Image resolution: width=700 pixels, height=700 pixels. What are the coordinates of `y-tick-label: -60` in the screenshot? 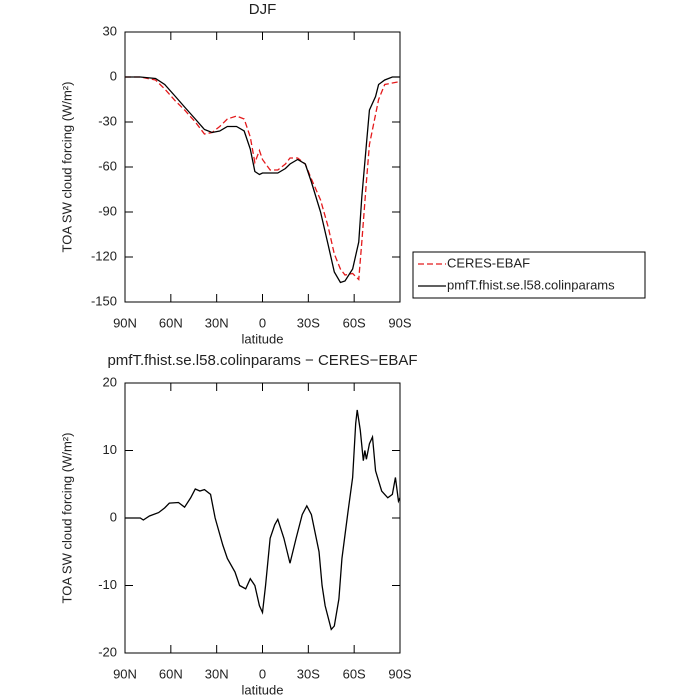 It's located at (107, 165).